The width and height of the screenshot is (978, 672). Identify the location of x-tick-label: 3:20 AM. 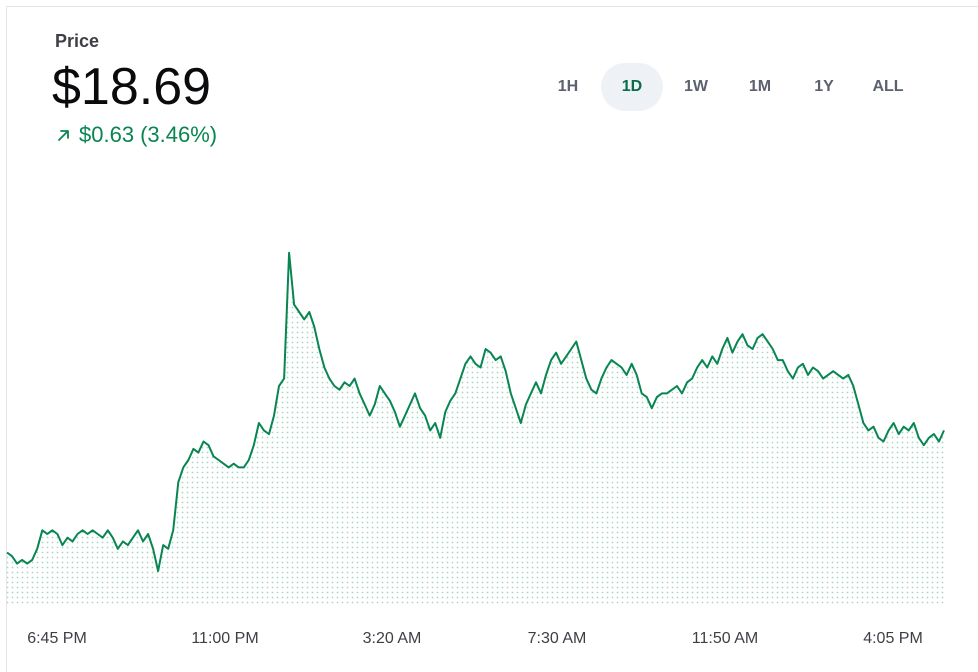
(392, 638).